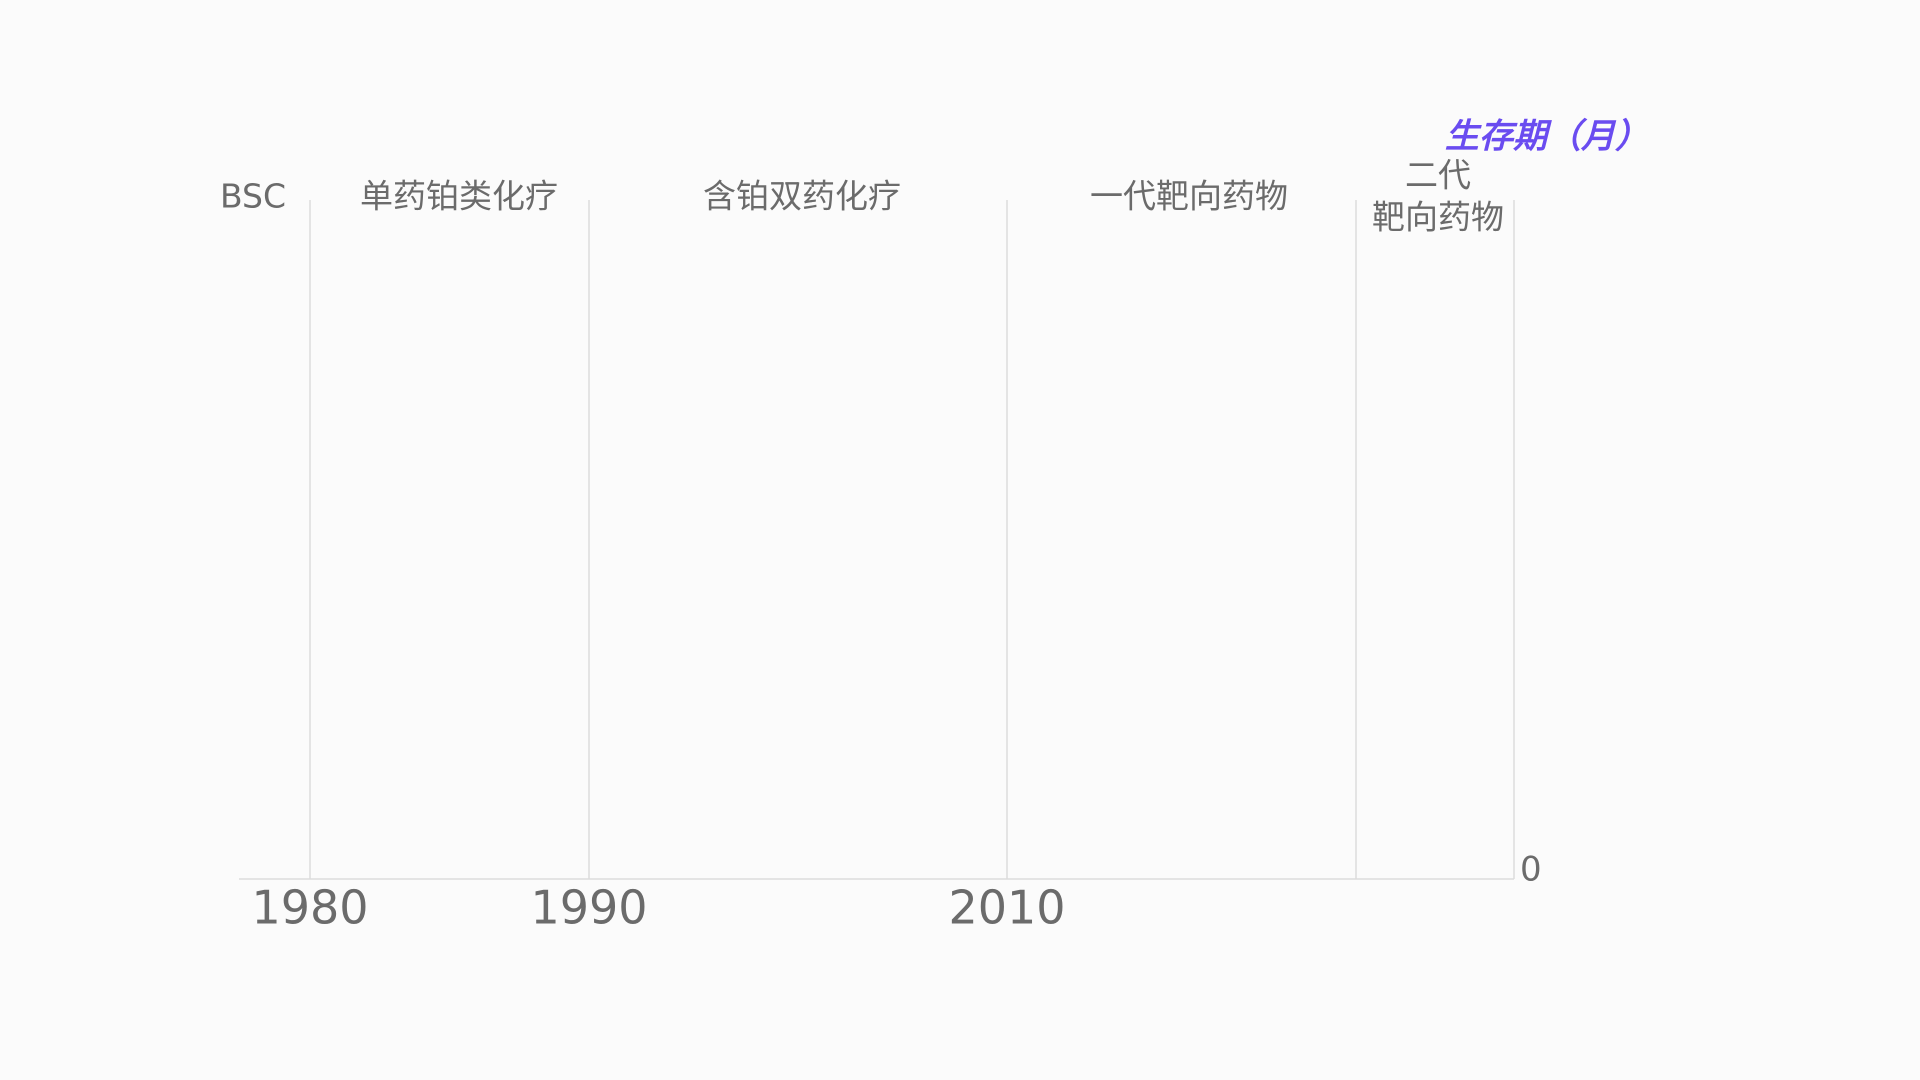  Describe the element at coordinates (1547, 137) in the screenshot. I see `y-axis-label: 生存期（月）` at that location.